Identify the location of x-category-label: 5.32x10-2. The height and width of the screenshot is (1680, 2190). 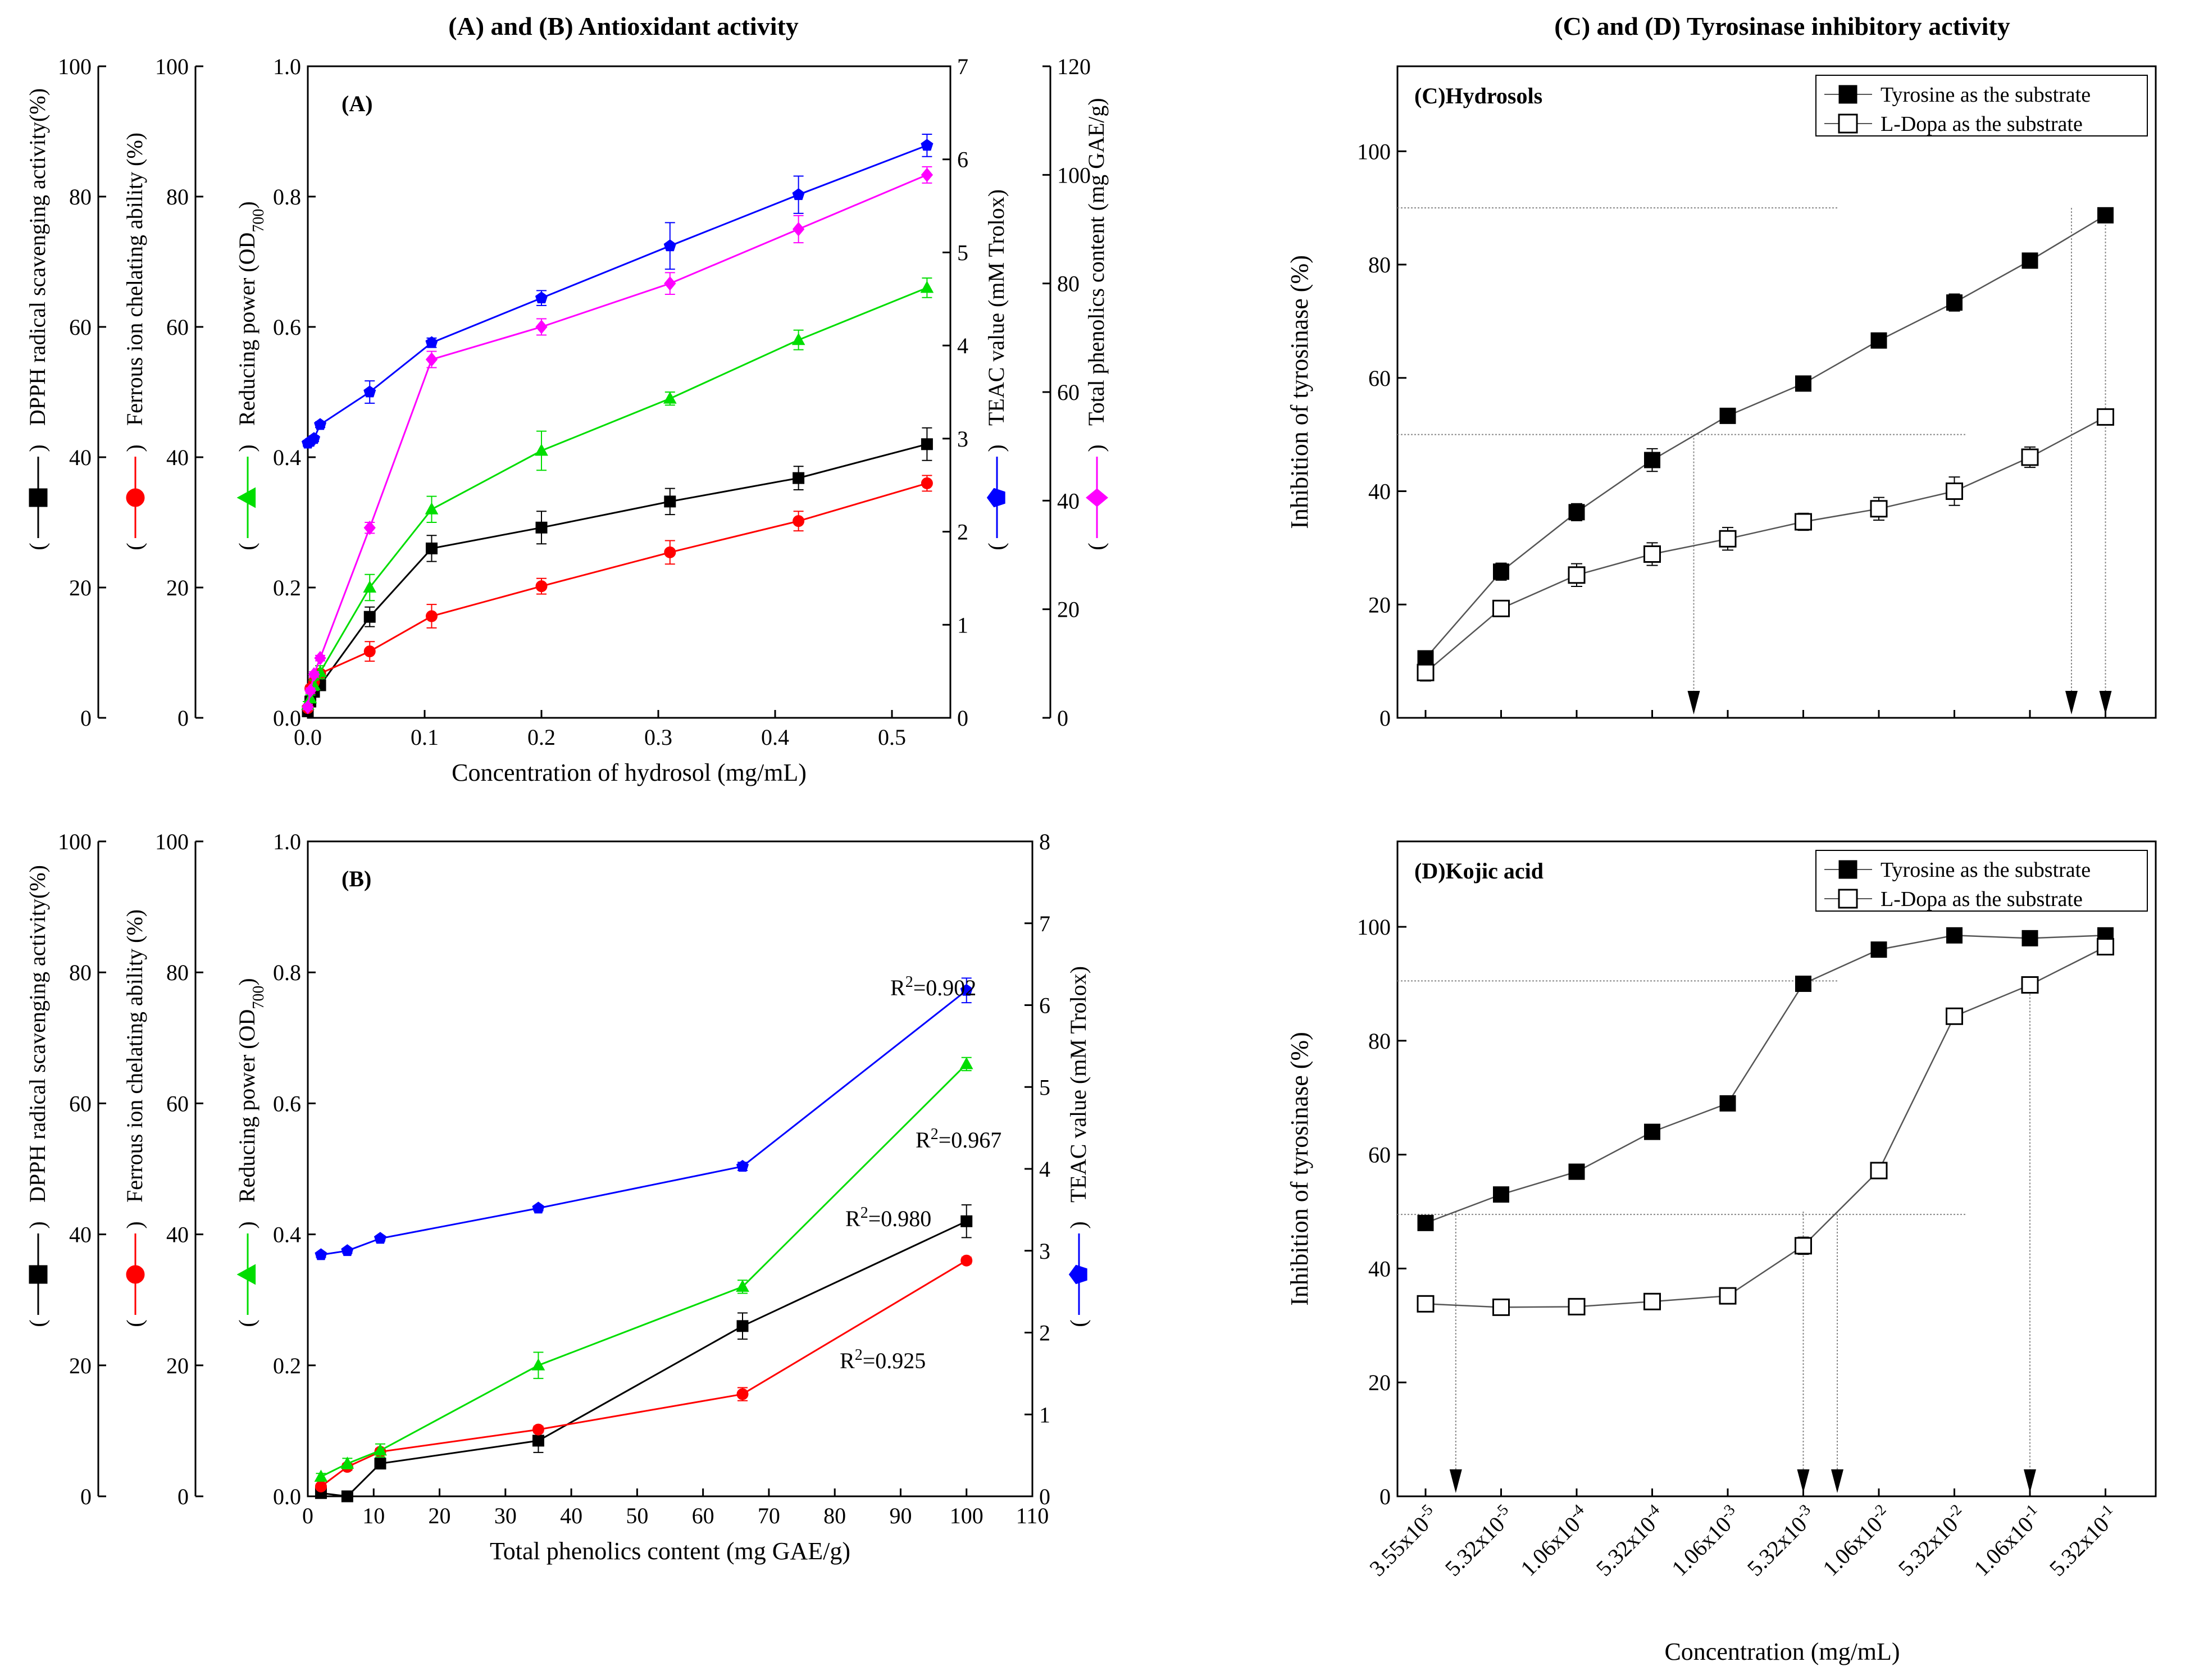
(1932, 1541).